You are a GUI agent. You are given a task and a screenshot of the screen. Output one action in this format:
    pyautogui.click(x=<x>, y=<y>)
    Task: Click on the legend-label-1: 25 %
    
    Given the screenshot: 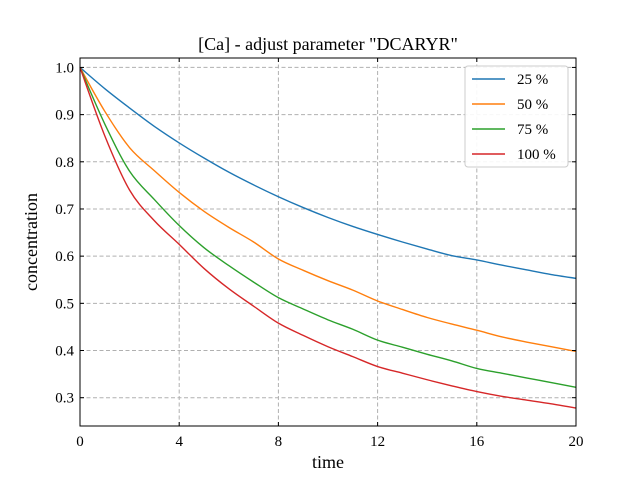 What is the action you would take?
    pyautogui.click(x=532, y=80)
    